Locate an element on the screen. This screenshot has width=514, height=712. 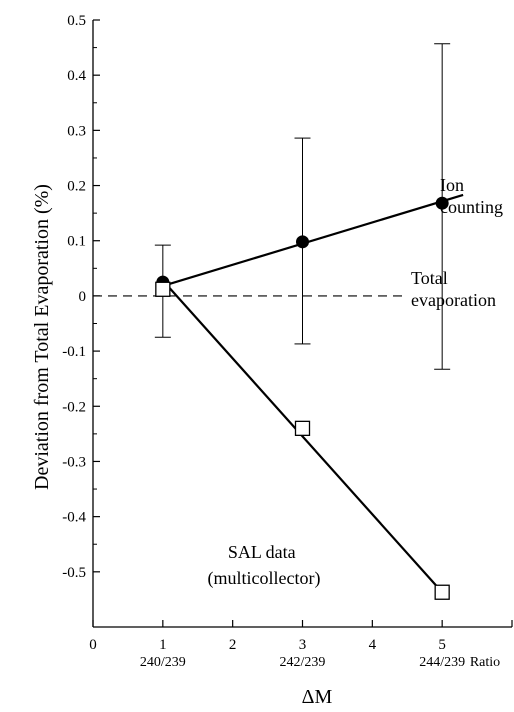
y-tick-label: 0.3 is located at coordinates (76, 131).